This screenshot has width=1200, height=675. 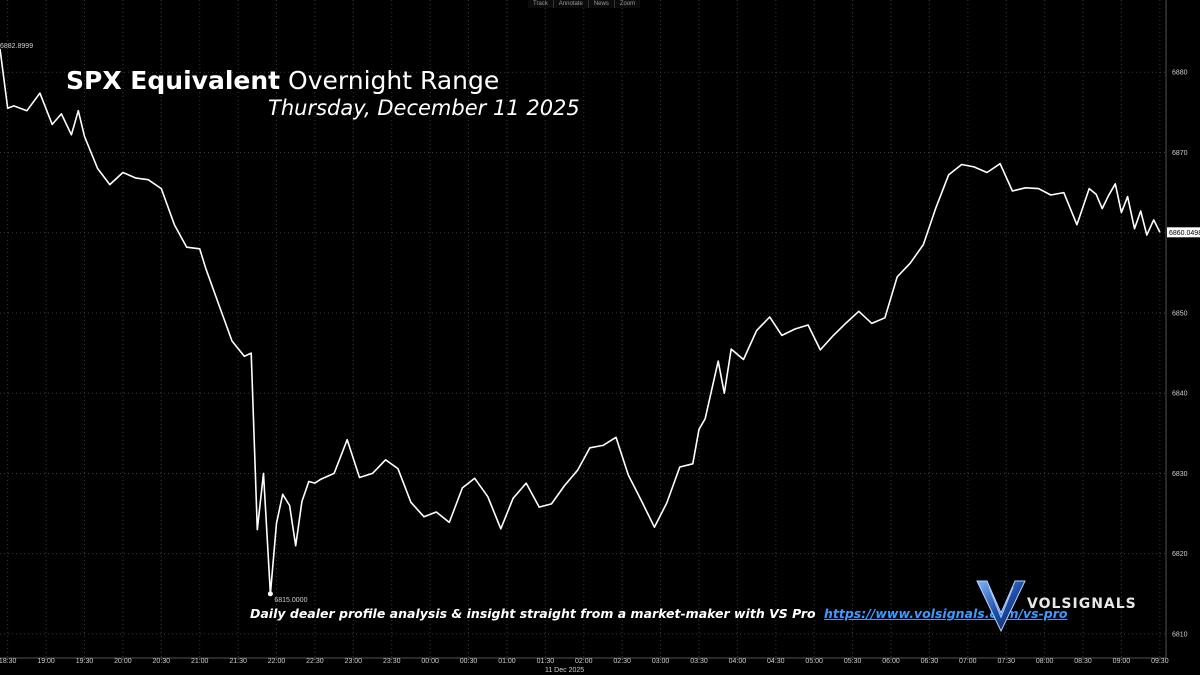 I want to click on x-tick-label: 03:00, so click(x=661, y=661).